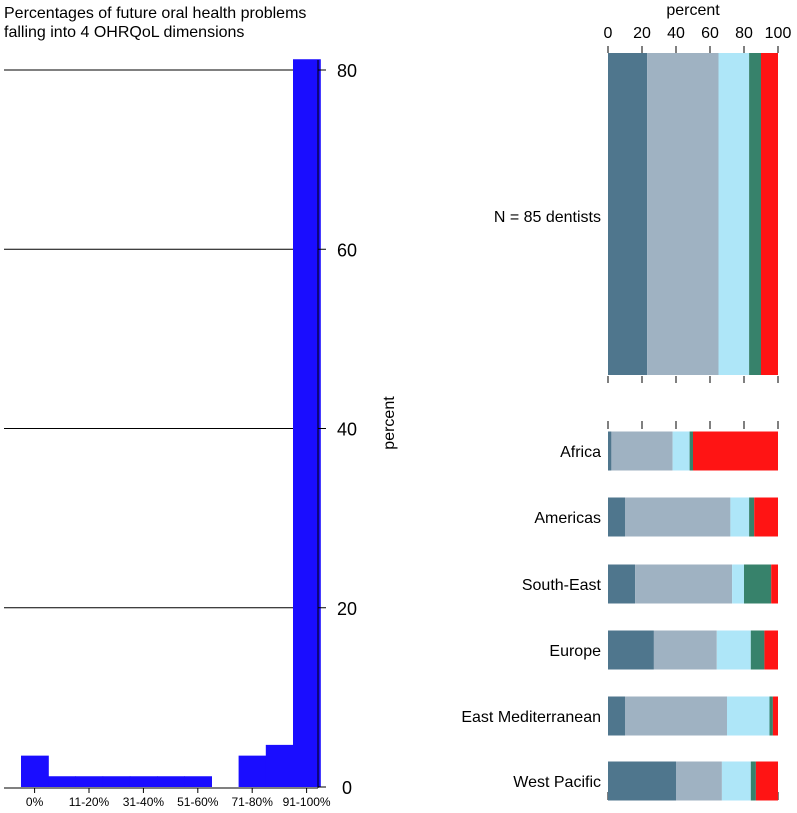 The image size is (797, 813). I want to click on overall-bar-label: N = 85 dentists, so click(547, 217).